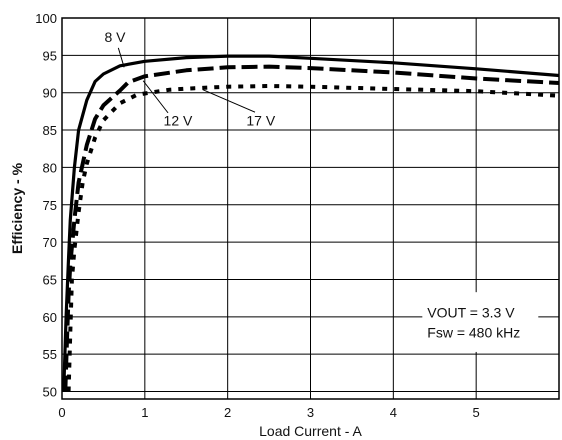  I want to click on annotation-fsw: Fsw = 480 kHz, so click(473, 333).